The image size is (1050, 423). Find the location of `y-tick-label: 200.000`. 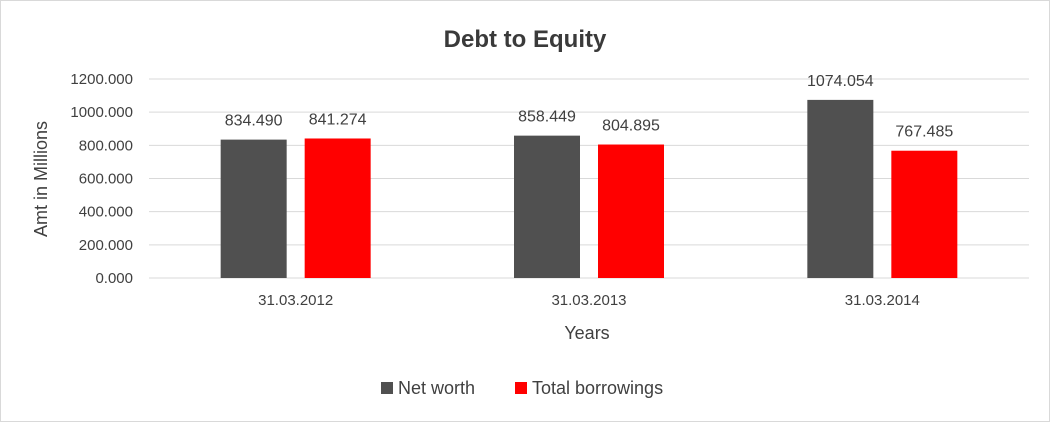

y-tick-label: 200.000 is located at coordinates (106, 245).